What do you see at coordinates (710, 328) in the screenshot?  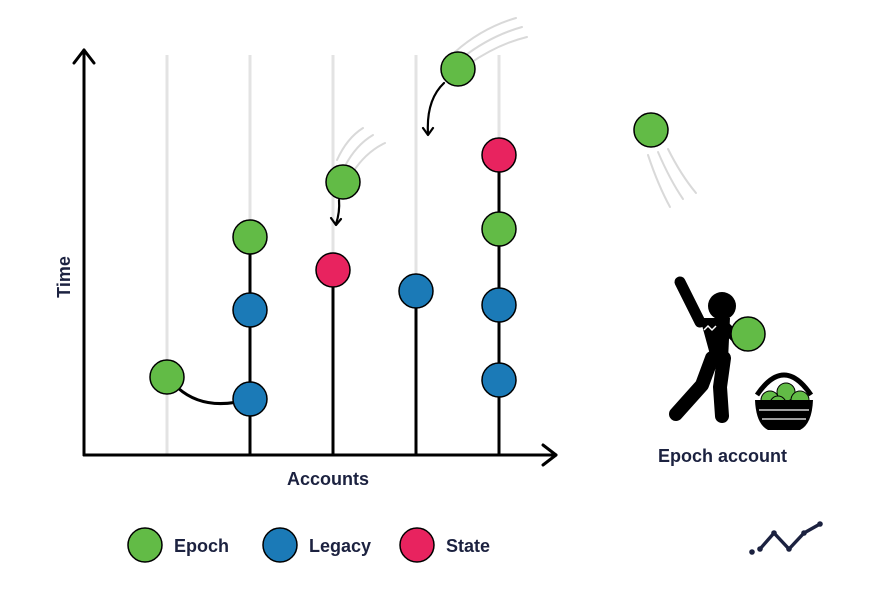 I see `person-chest-logo` at bounding box center [710, 328].